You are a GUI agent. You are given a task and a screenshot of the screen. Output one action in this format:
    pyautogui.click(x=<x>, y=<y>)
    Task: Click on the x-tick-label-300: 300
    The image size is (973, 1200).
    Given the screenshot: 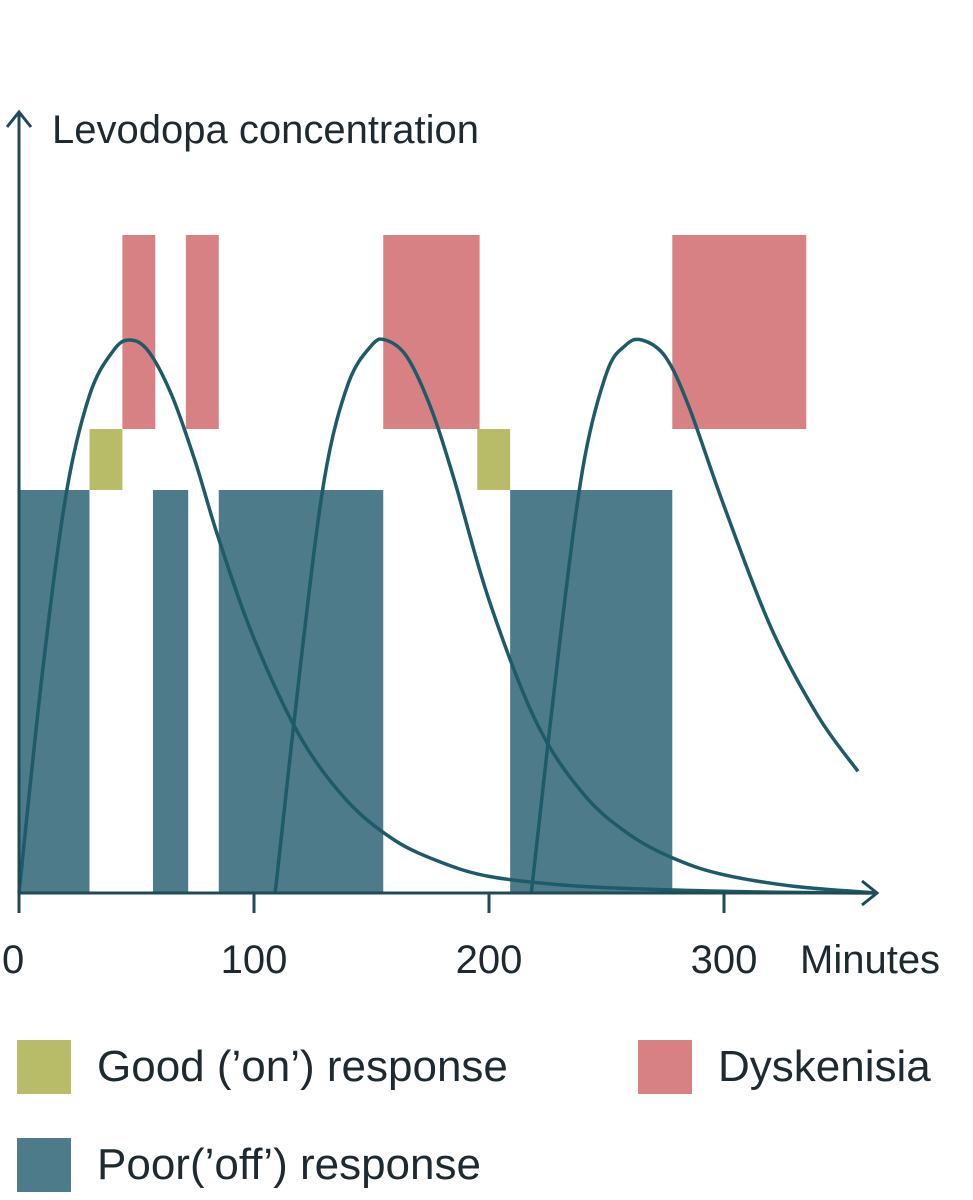 What is the action you would take?
    pyautogui.click(x=724, y=960)
    